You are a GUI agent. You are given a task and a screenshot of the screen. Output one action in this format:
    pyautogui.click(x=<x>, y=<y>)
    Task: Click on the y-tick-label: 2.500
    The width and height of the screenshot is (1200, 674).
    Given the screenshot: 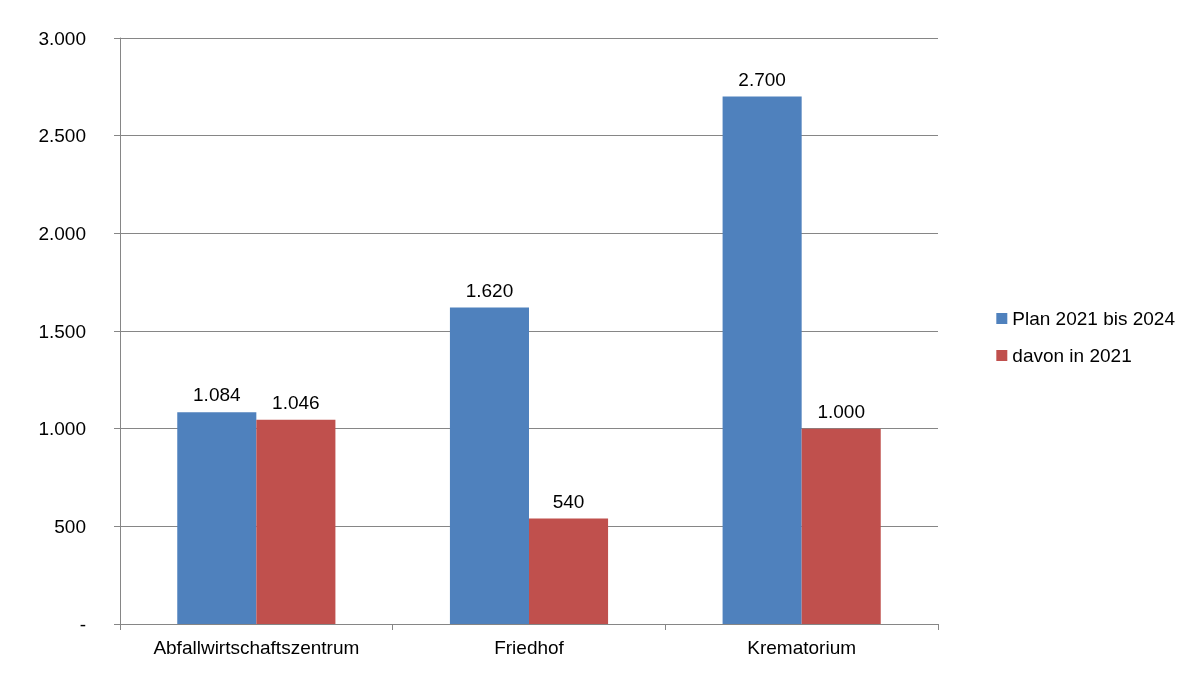 What is the action you would take?
    pyautogui.click(x=62, y=136)
    